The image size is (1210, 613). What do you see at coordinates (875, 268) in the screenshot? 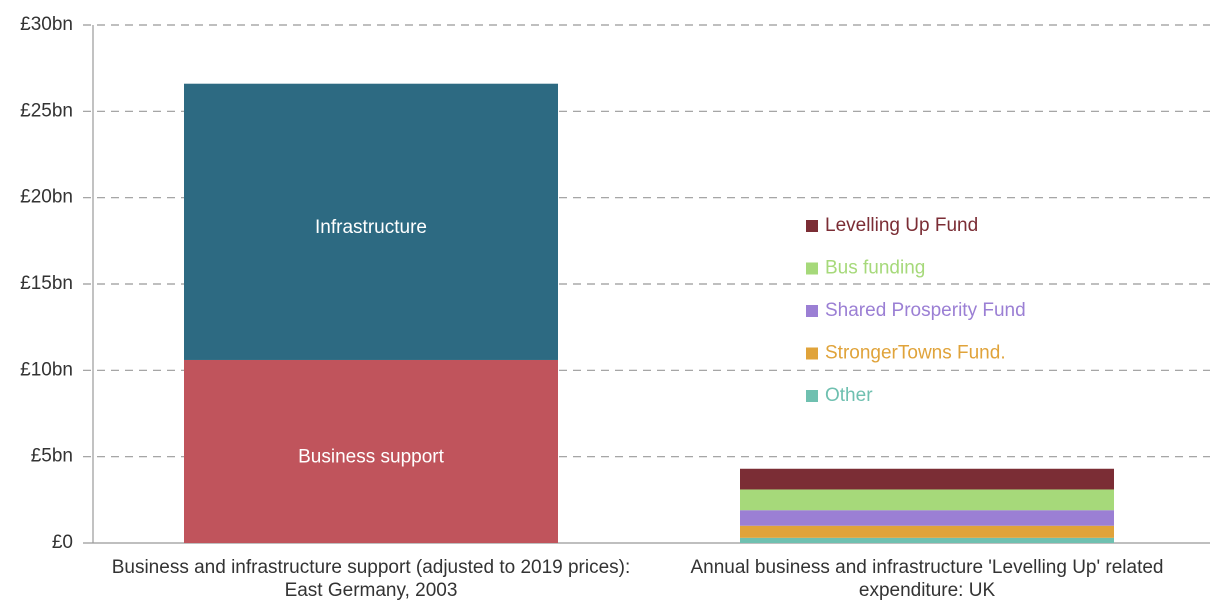
I see `legend-label: Bus funding` at bounding box center [875, 268].